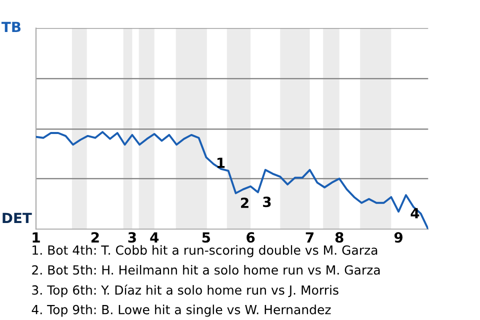 This screenshot has height=320, width=480. What do you see at coordinates (17, 218) in the screenshot?
I see `text: DET` at bounding box center [17, 218].